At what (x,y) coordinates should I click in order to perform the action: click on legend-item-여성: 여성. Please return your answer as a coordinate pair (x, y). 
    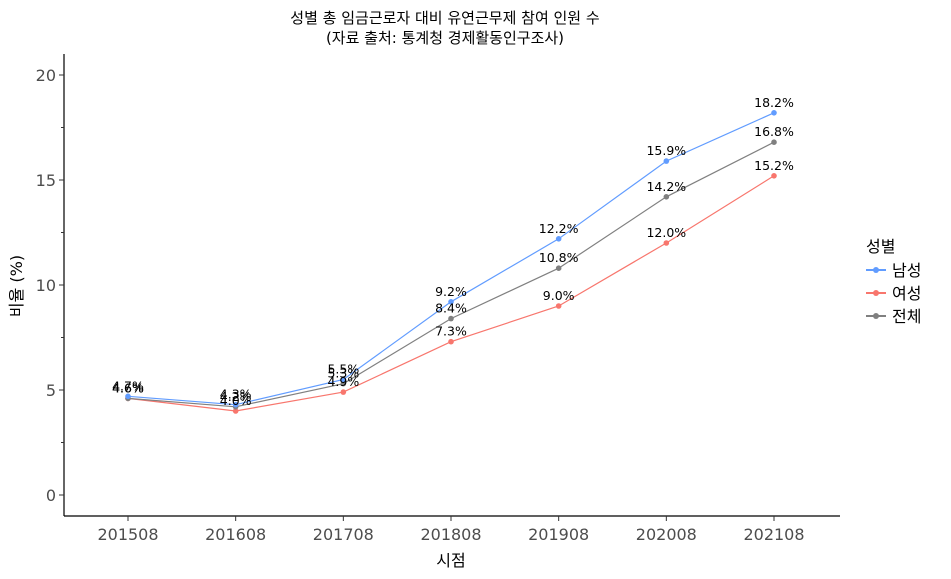
    Looking at the image, I should click on (893, 293).